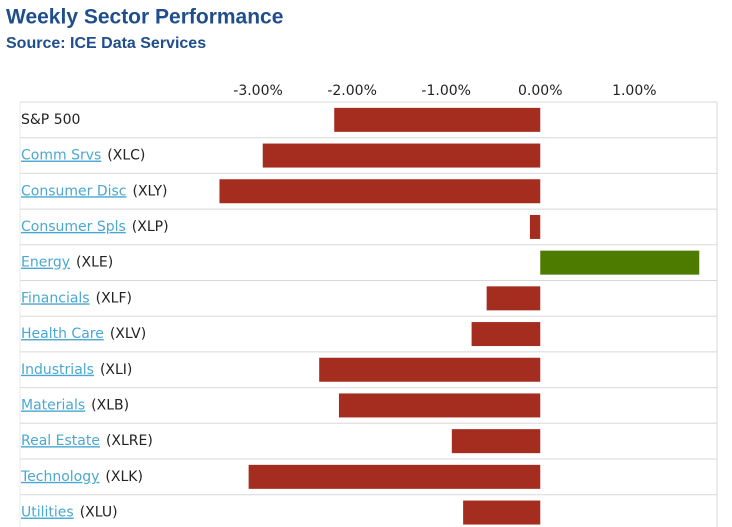 The height and width of the screenshot is (527, 732). What do you see at coordinates (73, 227) in the screenshot?
I see `sector-link: Consumer Spls` at bounding box center [73, 227].